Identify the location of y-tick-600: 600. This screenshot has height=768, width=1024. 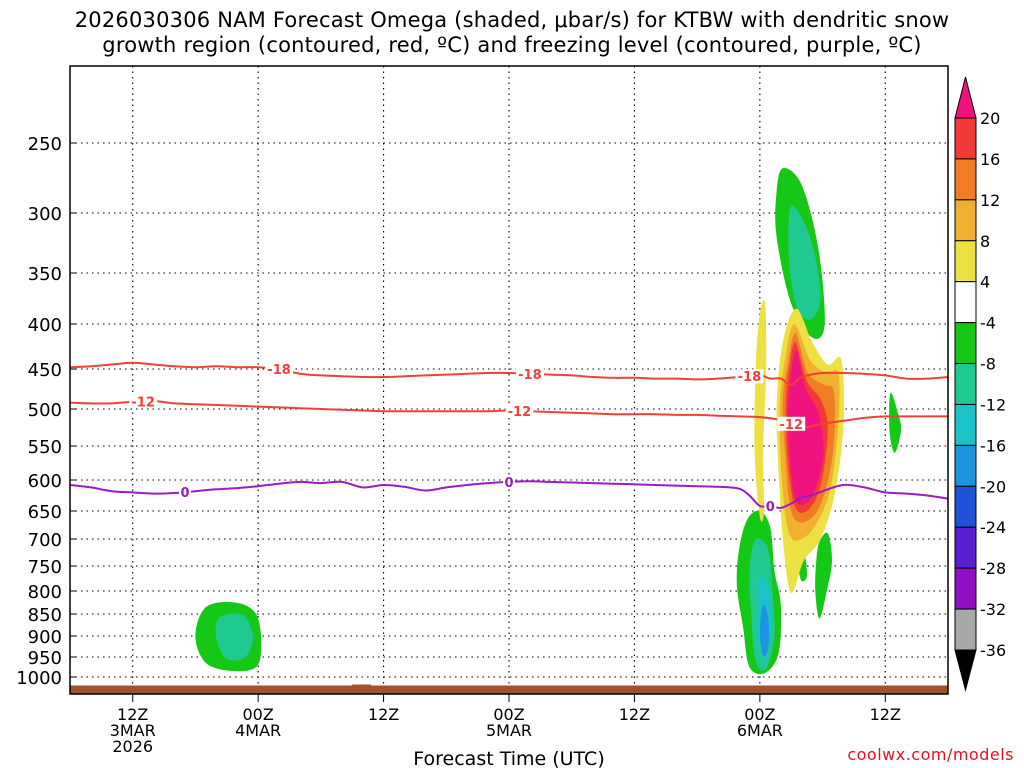
(45, 481).